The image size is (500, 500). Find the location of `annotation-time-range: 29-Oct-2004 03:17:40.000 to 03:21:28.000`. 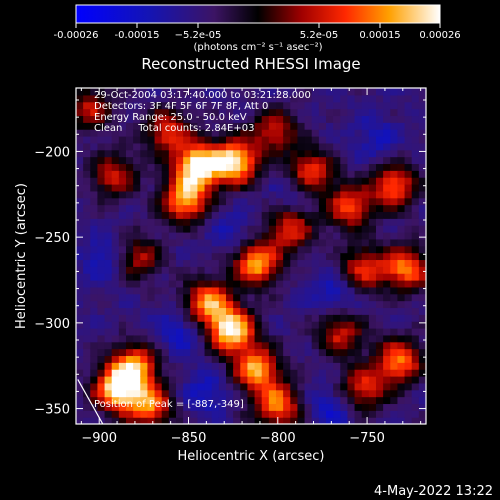

annotation-time-range: 29-Oct-2004 03:17:40.000 to 03:21:28.000 is located at coordinates (202, 95).